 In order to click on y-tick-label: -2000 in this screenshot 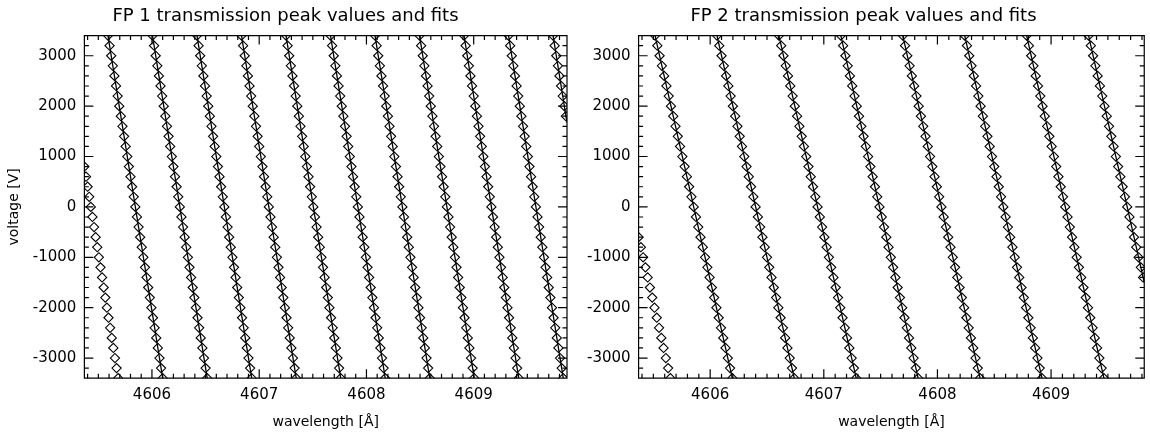, I will do `click(54, 306)`.